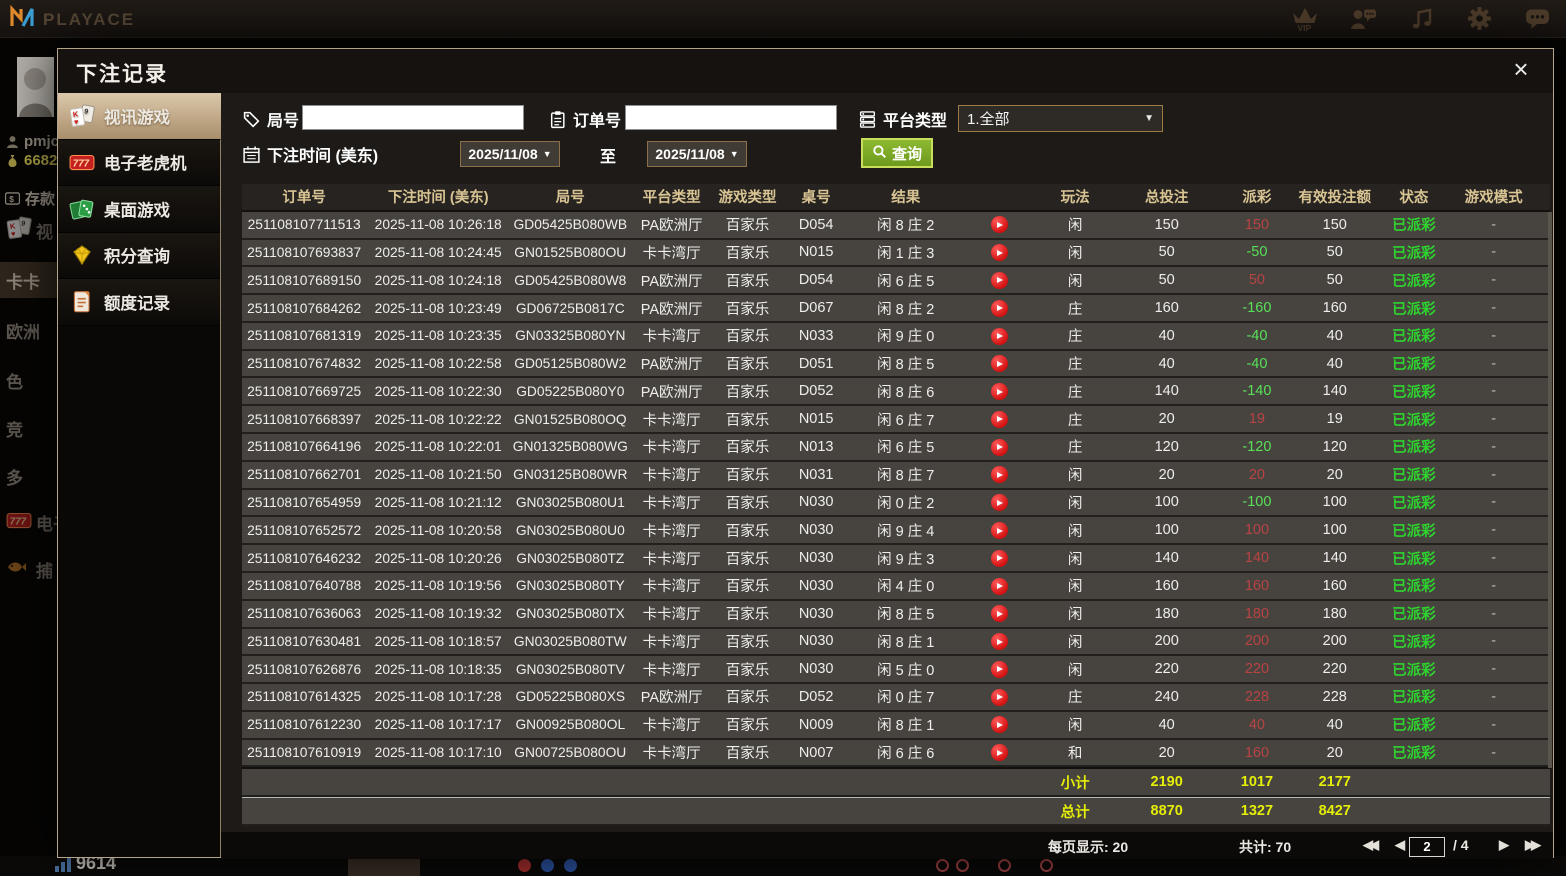  I want to click on background-menu-item: 9 K ♥ 视, so click(83, 230).